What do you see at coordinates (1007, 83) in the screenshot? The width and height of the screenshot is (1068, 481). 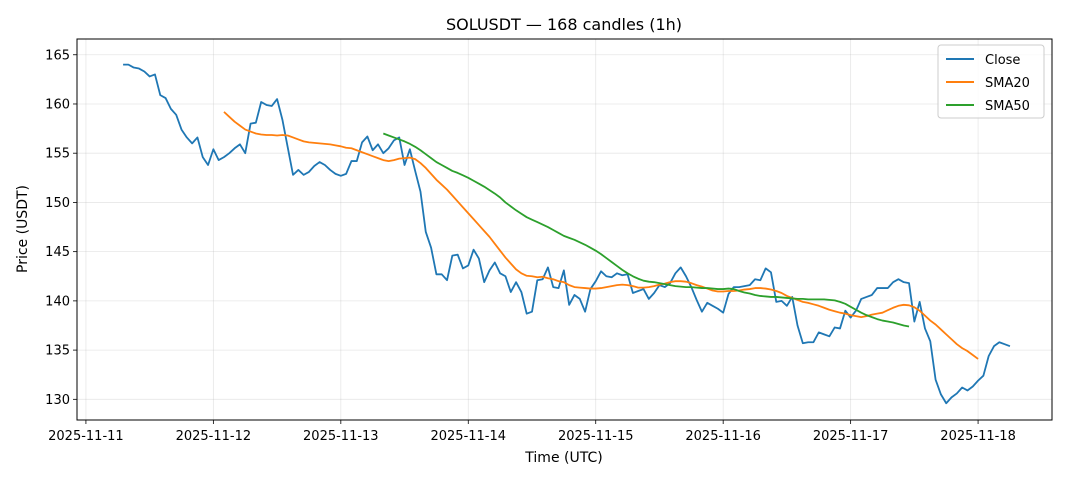 I see `legend-label: SMA20` at bounding box center [1007, 83].